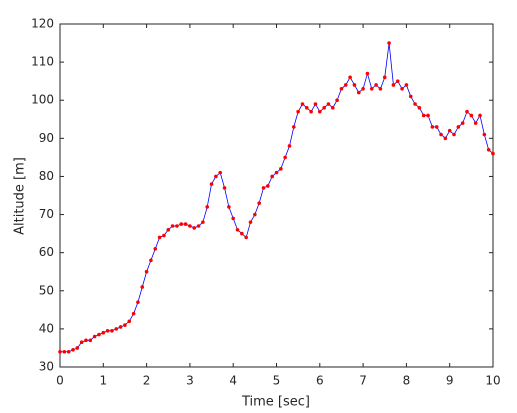  What do you see at coordinates (42, 100) in the screenshot?
I see `y-tick-label: 100` at bounding box center [42, 100].